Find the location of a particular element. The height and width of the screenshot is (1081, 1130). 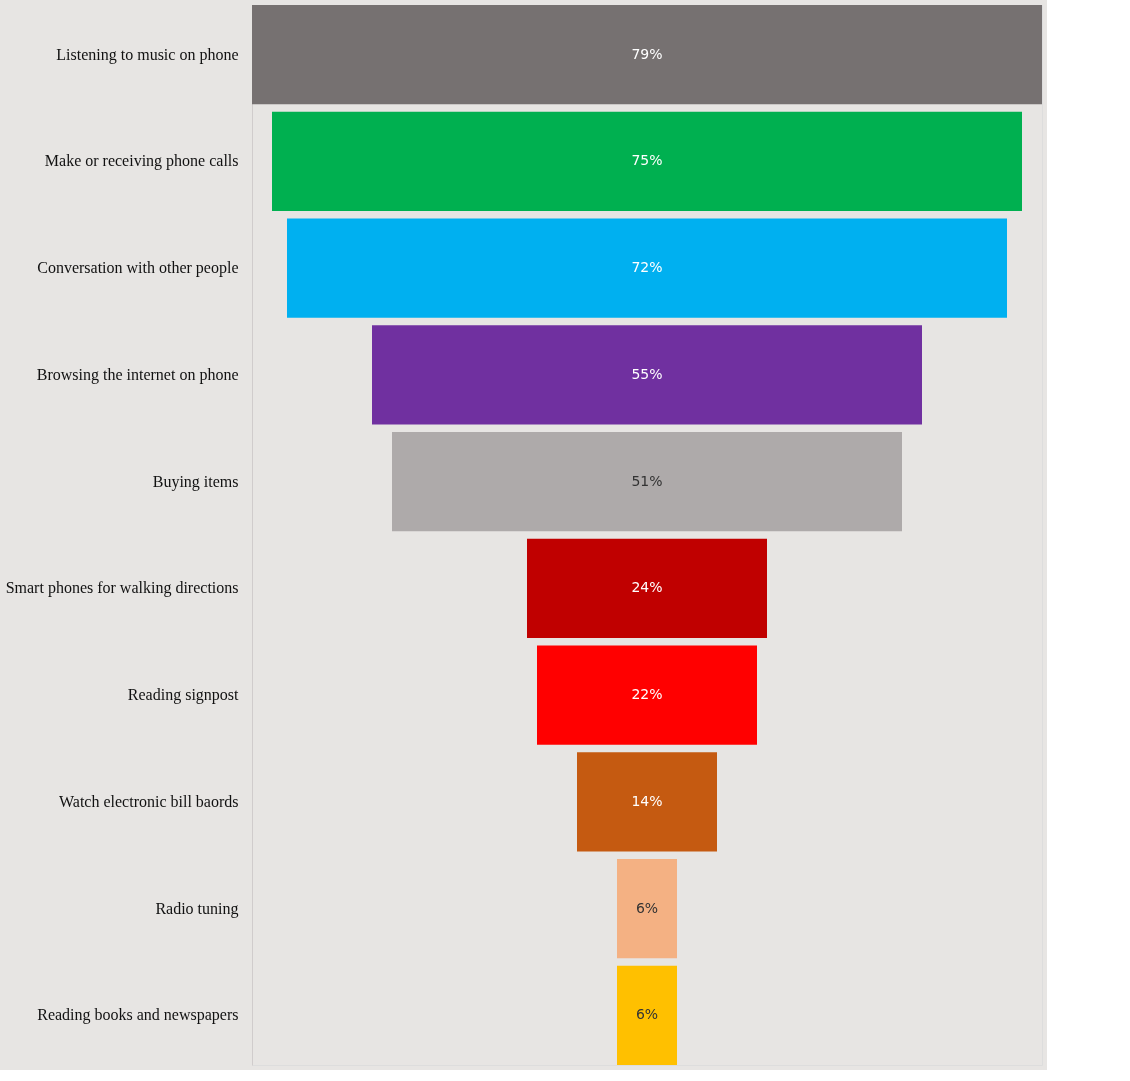

data-label: 55% is located at coordinates (647, 373).